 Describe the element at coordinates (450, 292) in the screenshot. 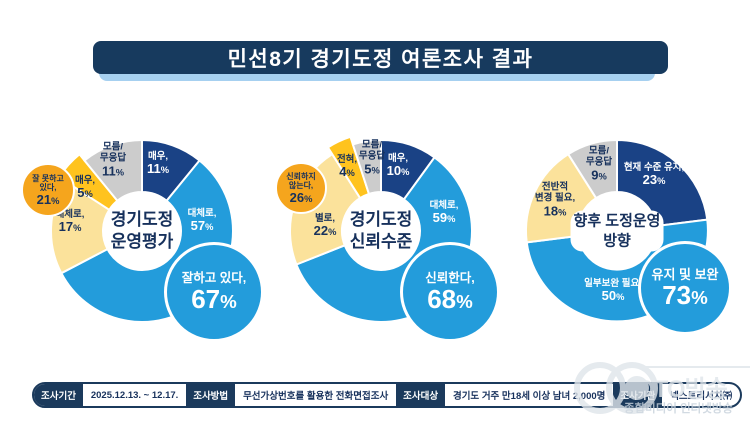

I see `callout-positive-total-trust-level: 신뢰한다, 68%` at that location.